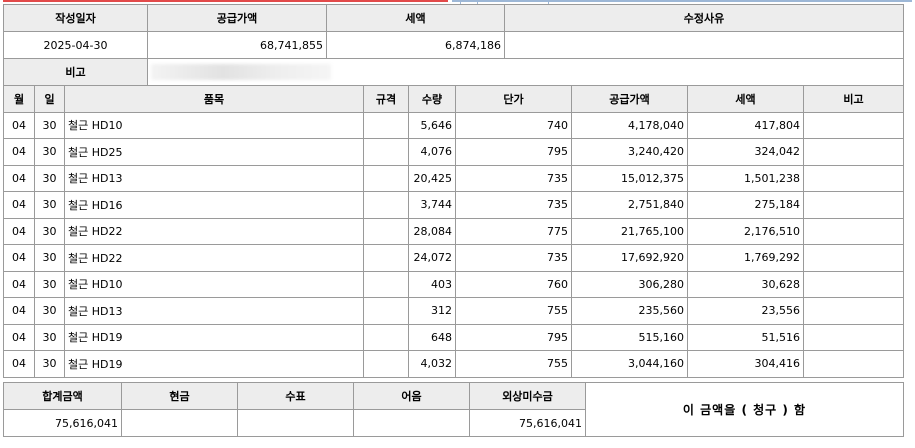  Describe the element at coordinates (214, 231) in the screenshot. I see `cell-item: 철근 HD22` at that location.